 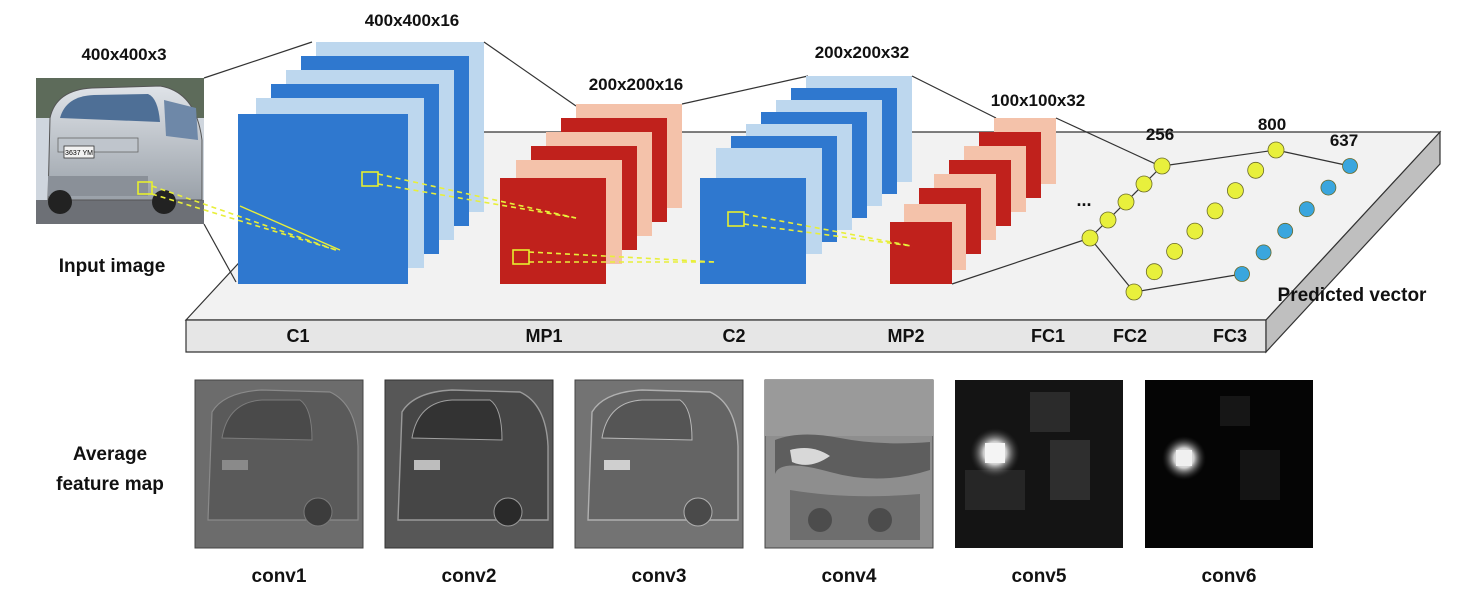 I want to click on layer-name-fc2: FC2, so click(x=1130, y=336).